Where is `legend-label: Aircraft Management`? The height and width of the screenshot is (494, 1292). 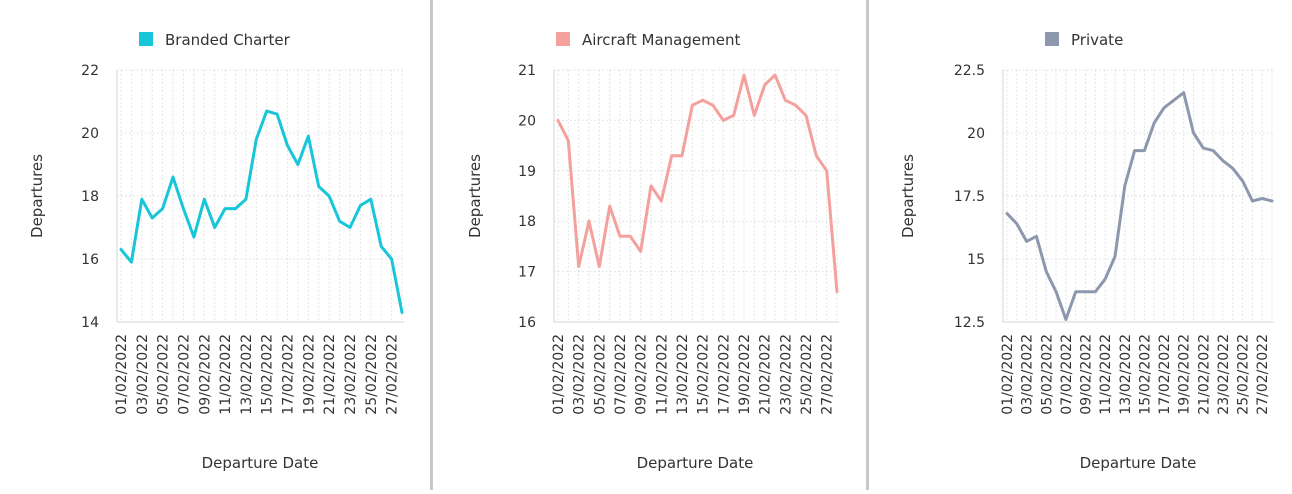
legend-label: Aircraft Management is located at coordinates (661, 40).